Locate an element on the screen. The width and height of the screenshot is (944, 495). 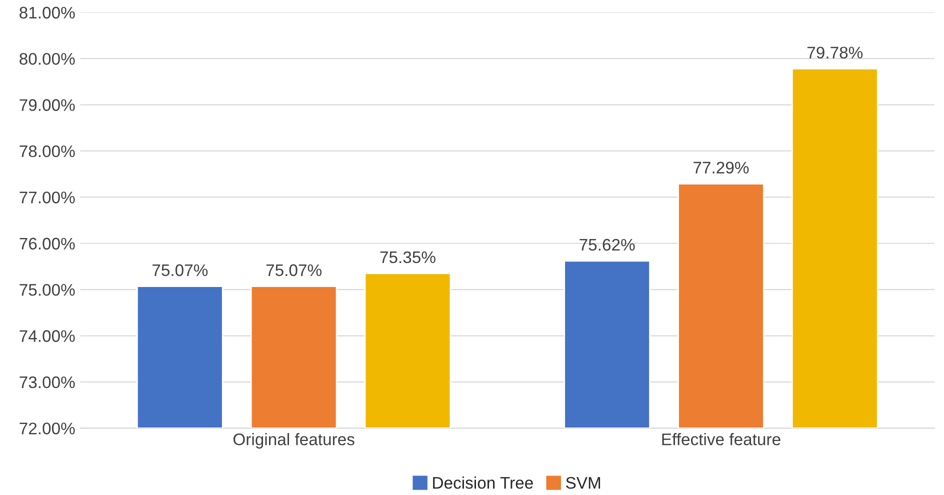
y-tick-label: 77.00% is located at coordinates (47, 198).